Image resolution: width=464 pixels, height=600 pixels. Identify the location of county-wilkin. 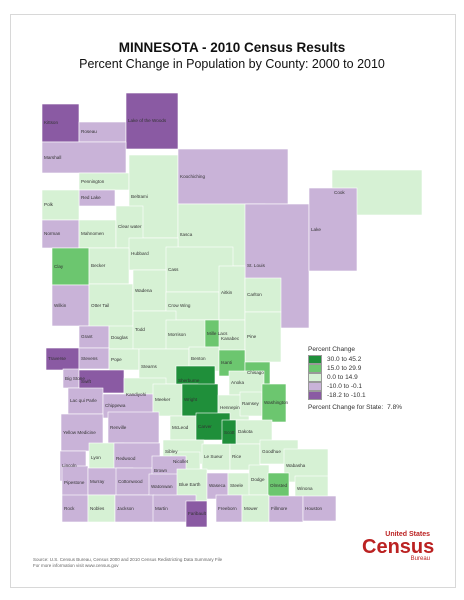
(70, 305).